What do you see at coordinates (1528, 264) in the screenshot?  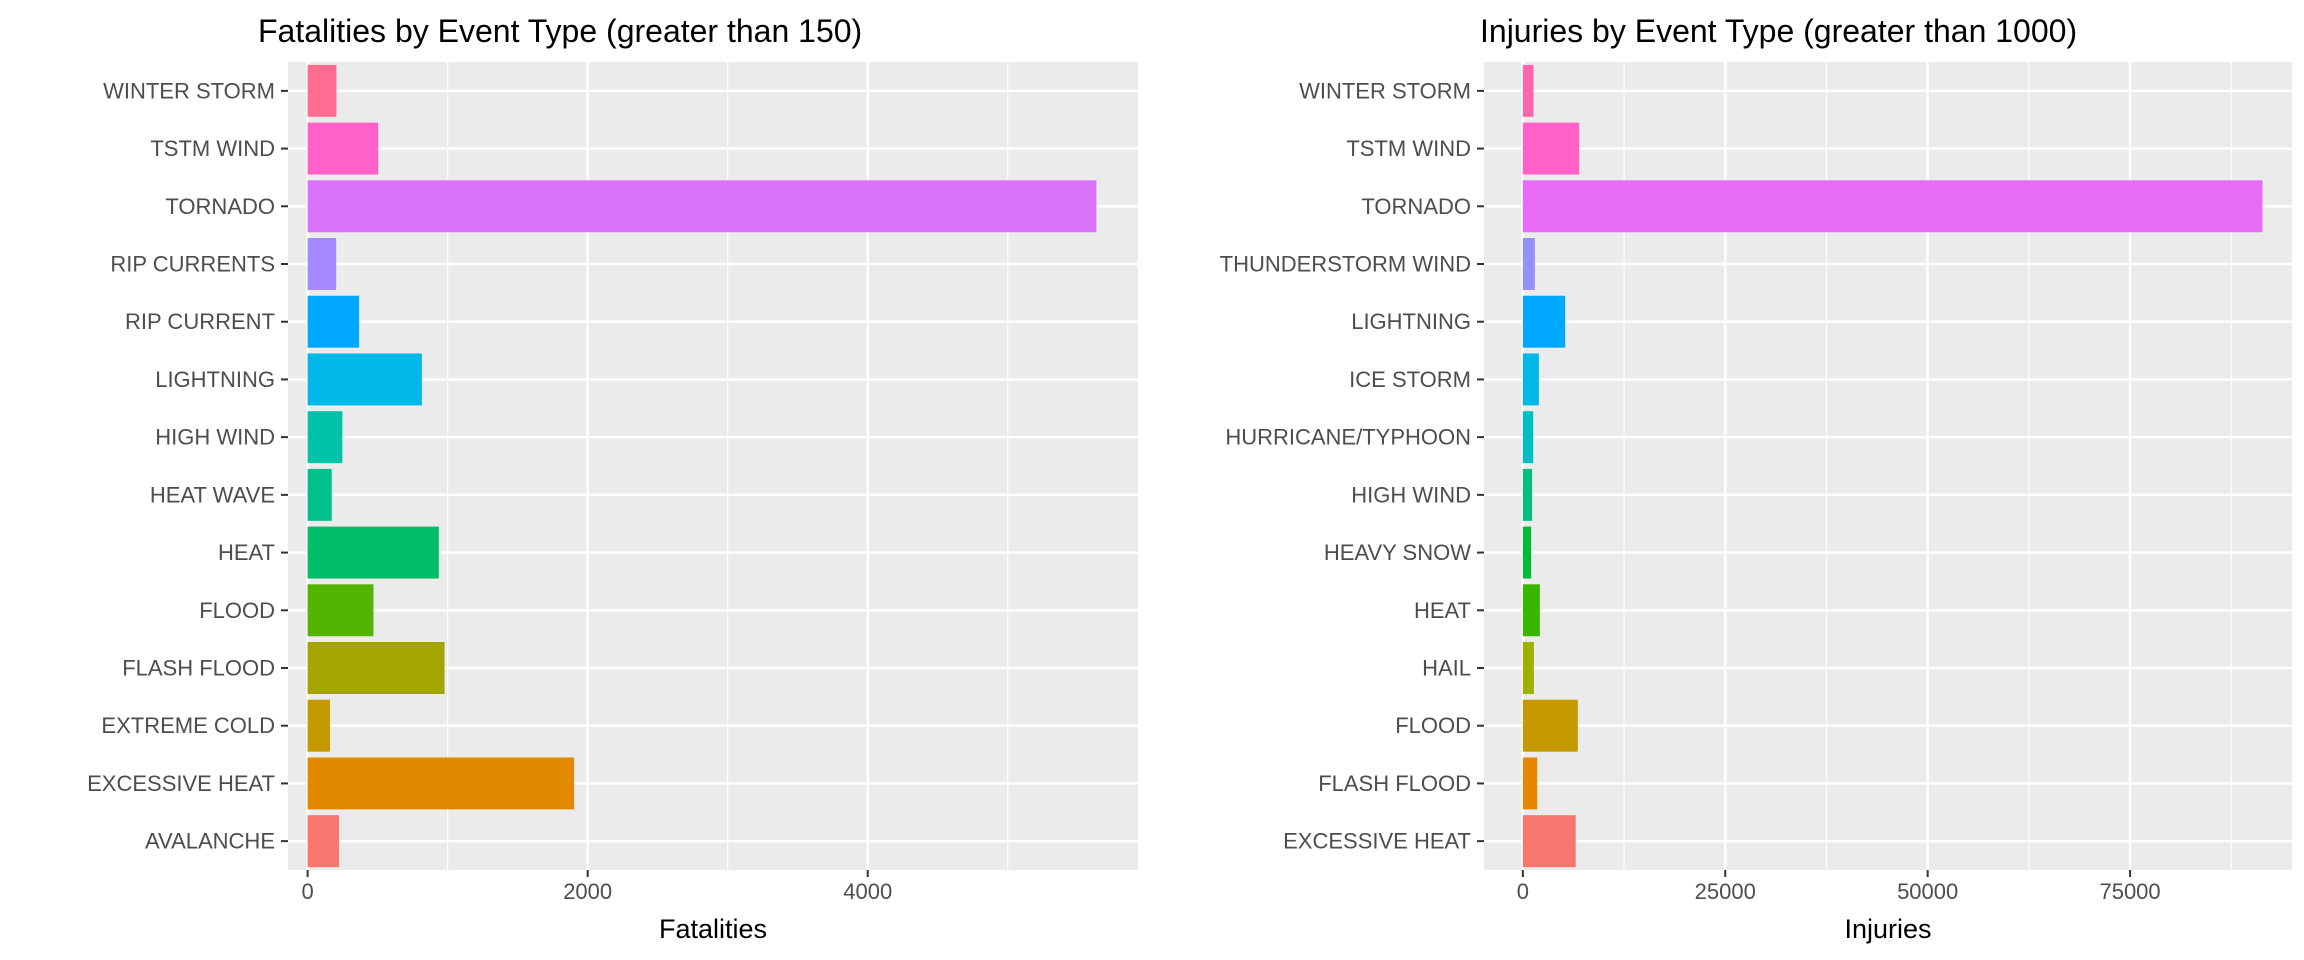 I see `bar-thunderstorm-wind` at bounding box center [1528, 264].